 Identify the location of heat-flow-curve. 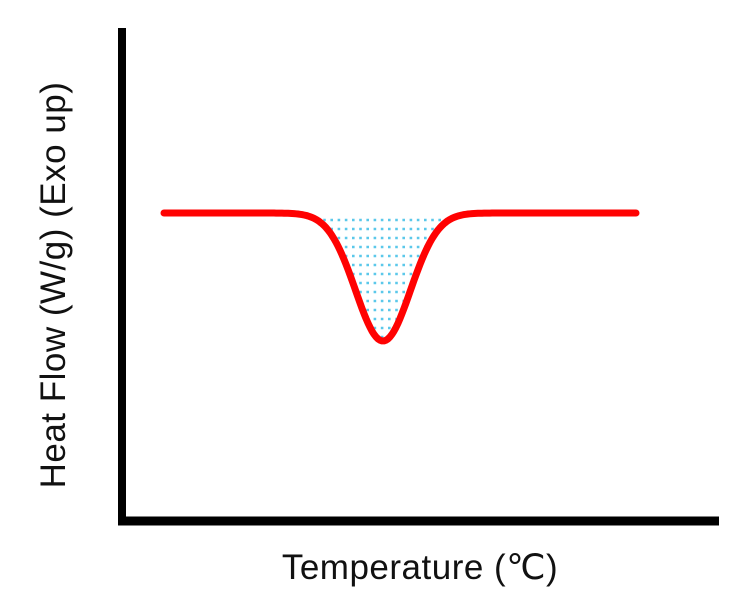
(400, 277).